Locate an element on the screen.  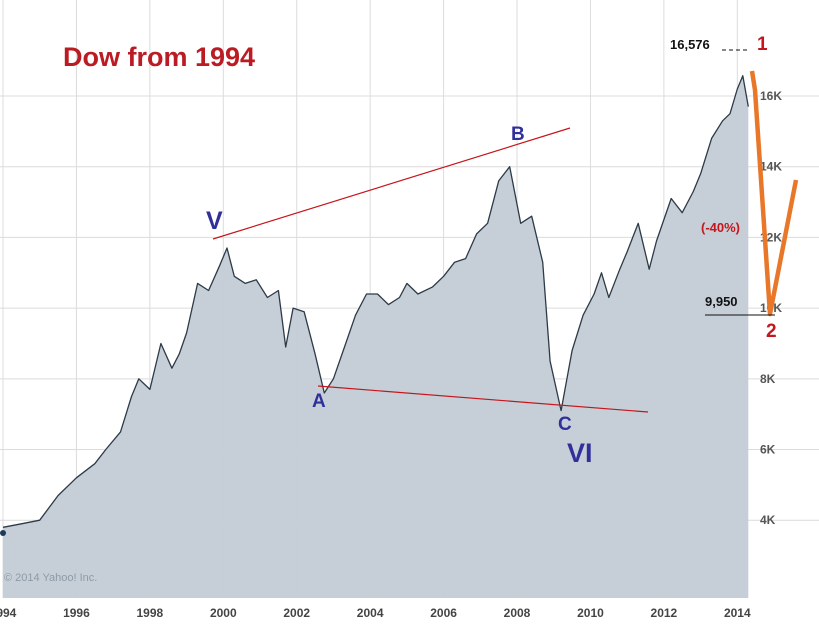
start-marker is located at coordinates (3, 533).